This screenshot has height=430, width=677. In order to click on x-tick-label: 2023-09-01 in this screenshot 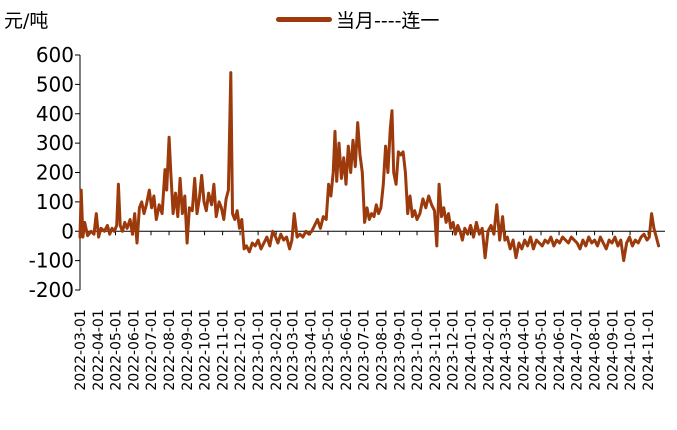, I will do `click(401, 349)`.